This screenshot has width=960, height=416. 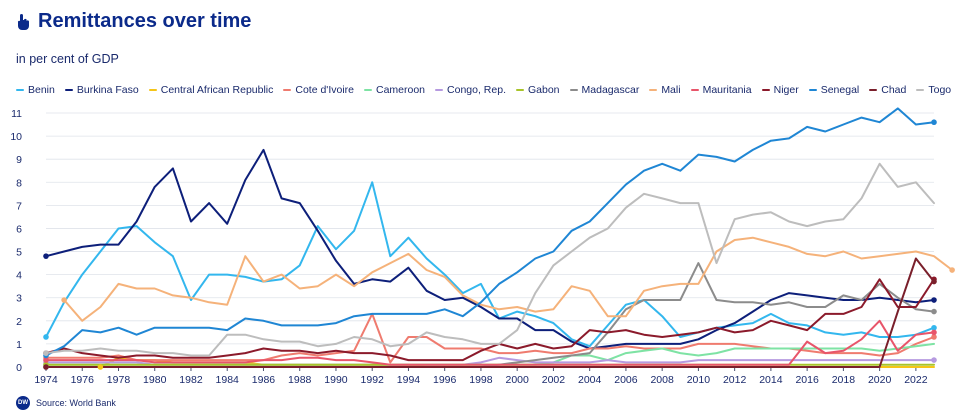 I want to click on series-line-congo-rep, so click(x=490, y=361).